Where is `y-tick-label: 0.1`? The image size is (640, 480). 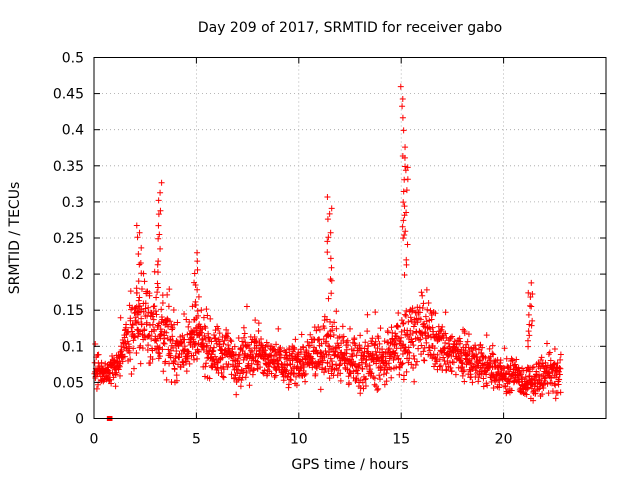 y-tick-label: 0.1 is located at coordinates (73, 347).